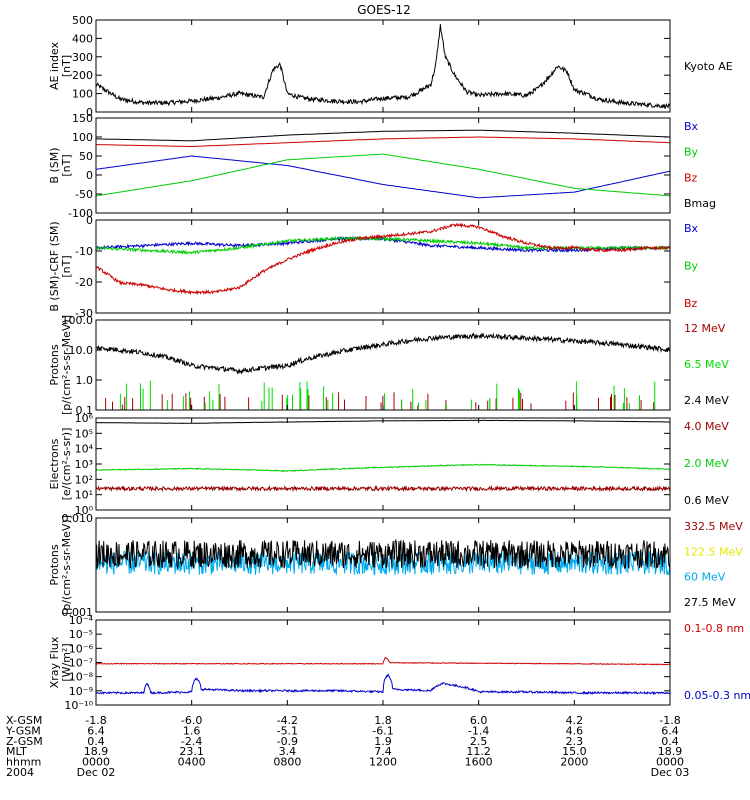 This screenshot has height=800, width=750. Describe the element at coordinates (24, 741) in the screenshot. I see `axis-row-label: Z-GSM` at that location.